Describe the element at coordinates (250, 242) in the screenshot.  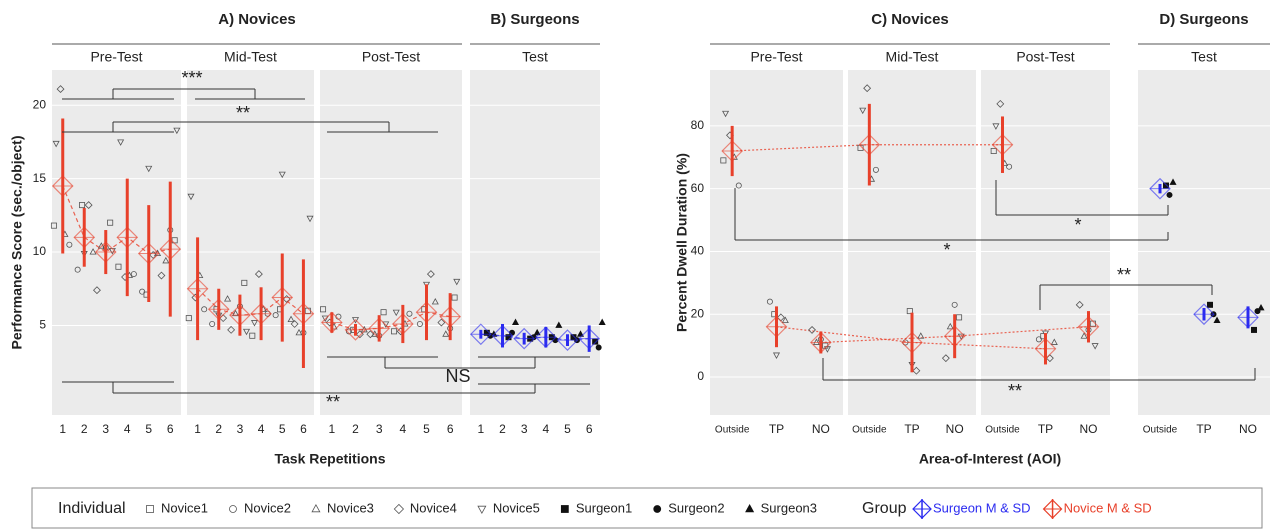
I see `facet-panel` at that location.